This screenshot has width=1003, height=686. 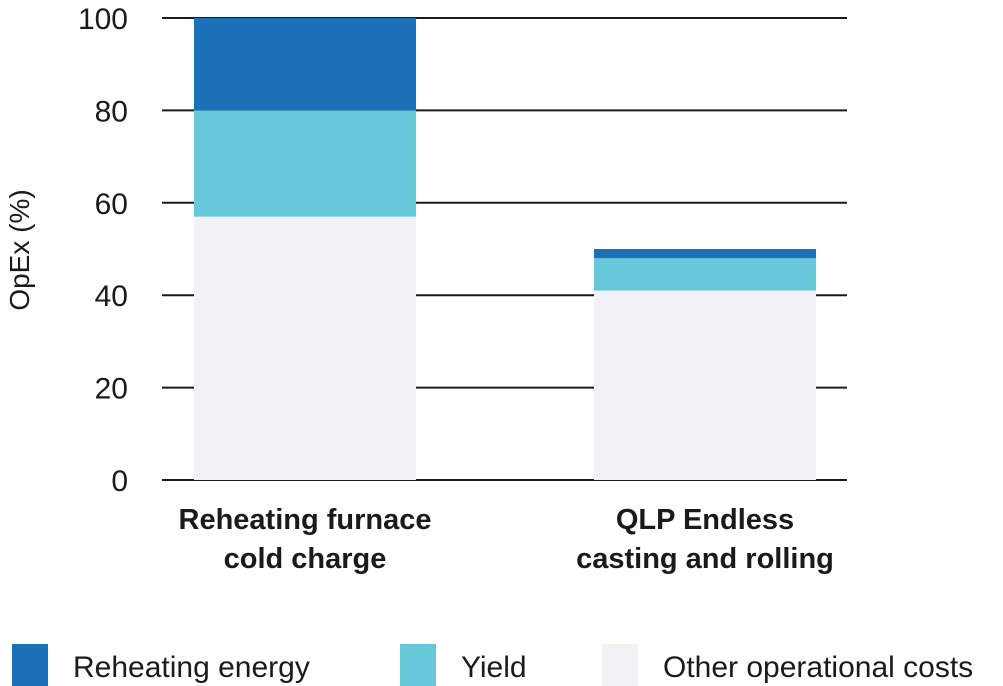 I want to click on y-tick-label: 60, so click(x=111, y=204).